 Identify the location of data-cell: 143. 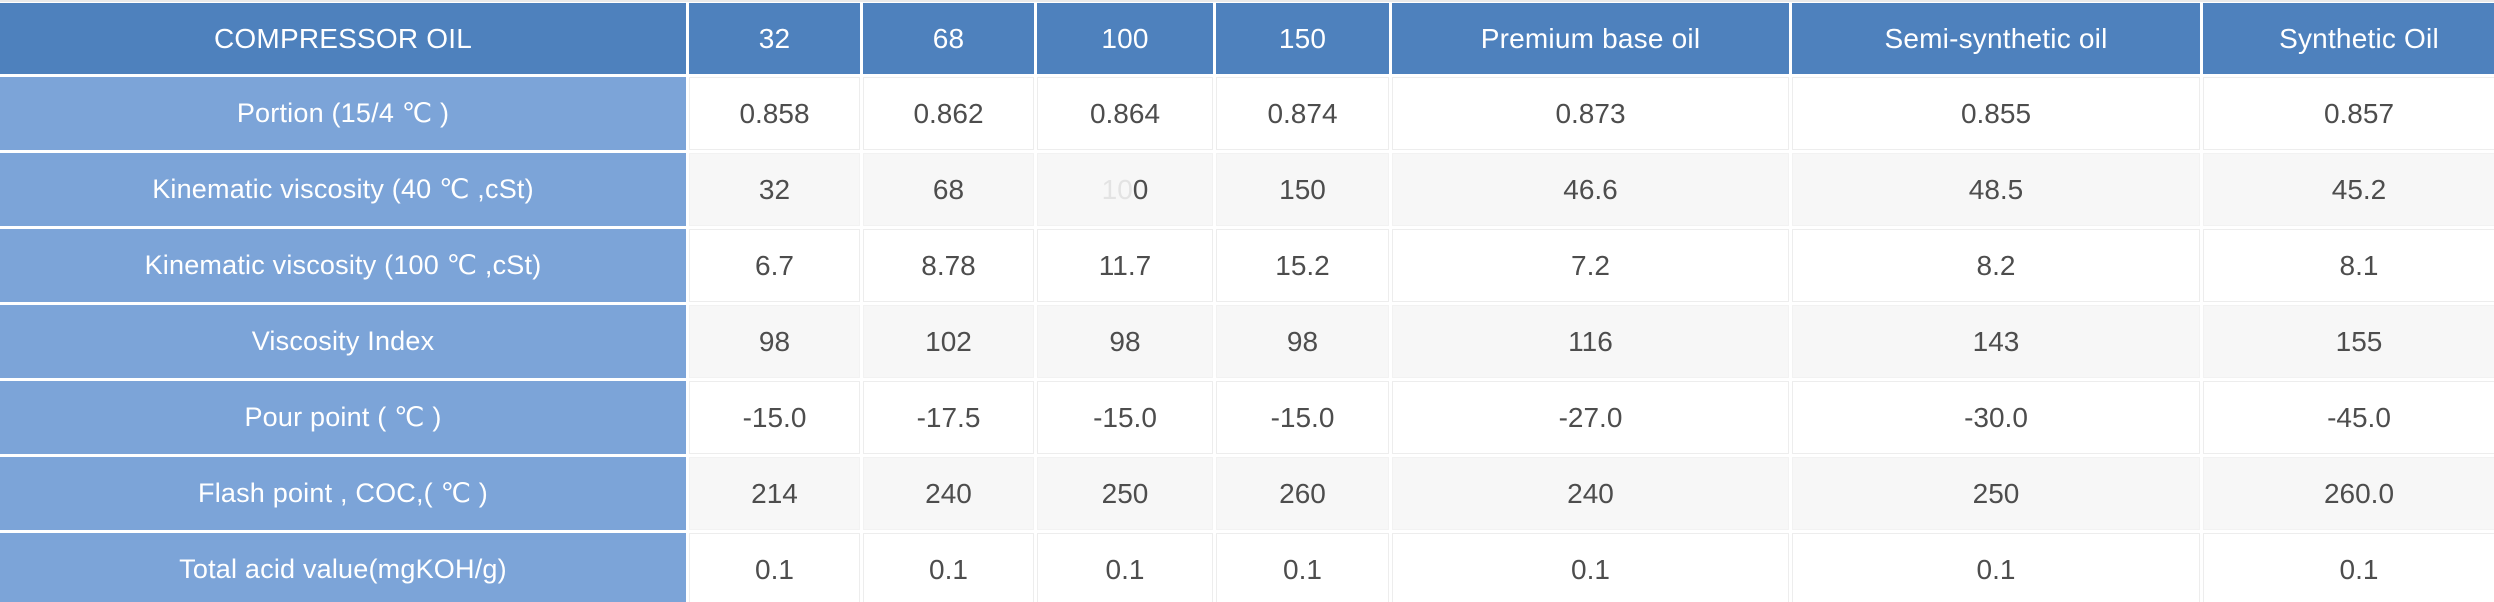
(1996, 341).